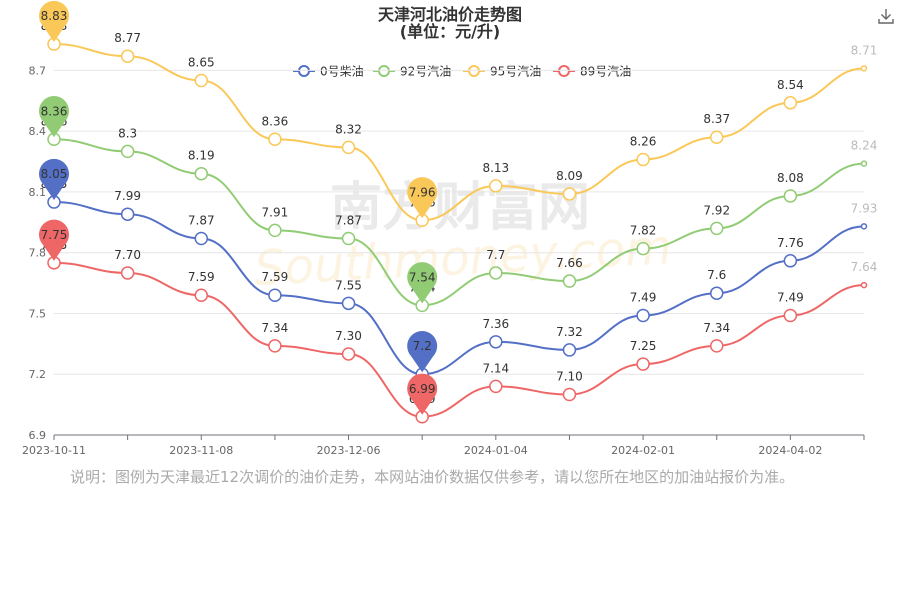 This screenshot has width=900, height=600. I want to click on data-label: 8.54, so click(790, 85).